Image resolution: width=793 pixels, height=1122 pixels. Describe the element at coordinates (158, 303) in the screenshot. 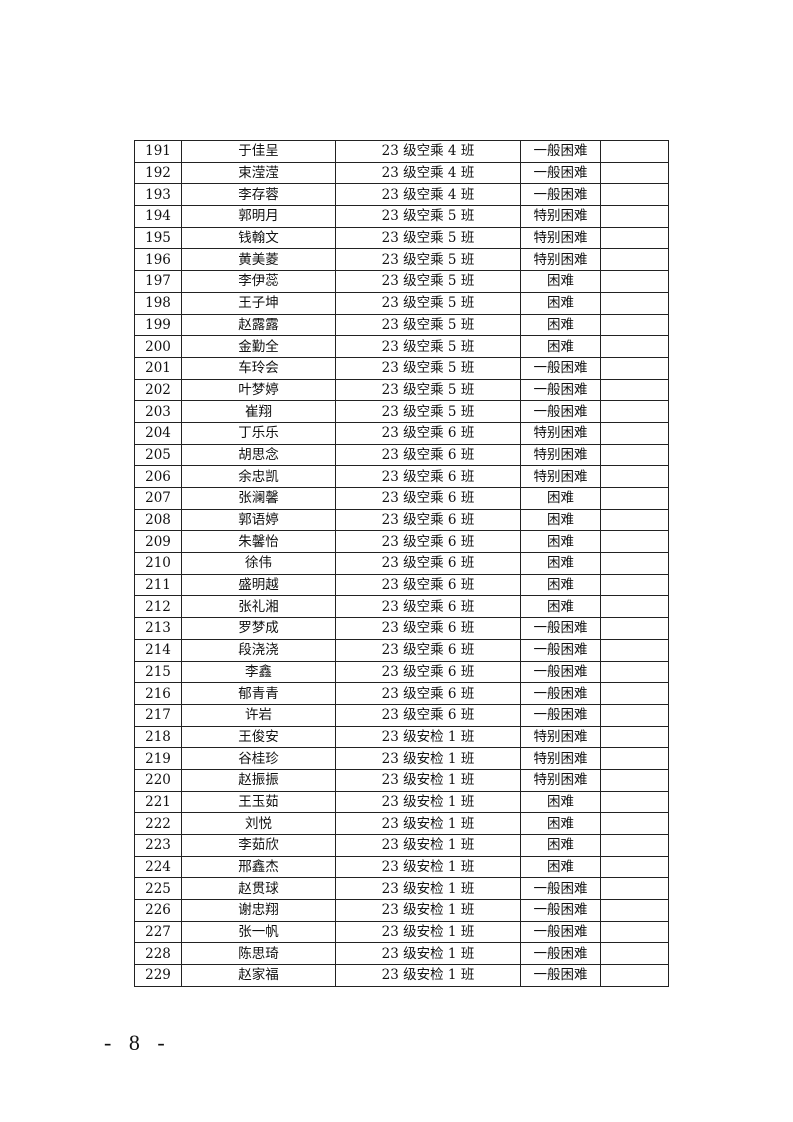

I see `row-number-cell: 198` at that location.